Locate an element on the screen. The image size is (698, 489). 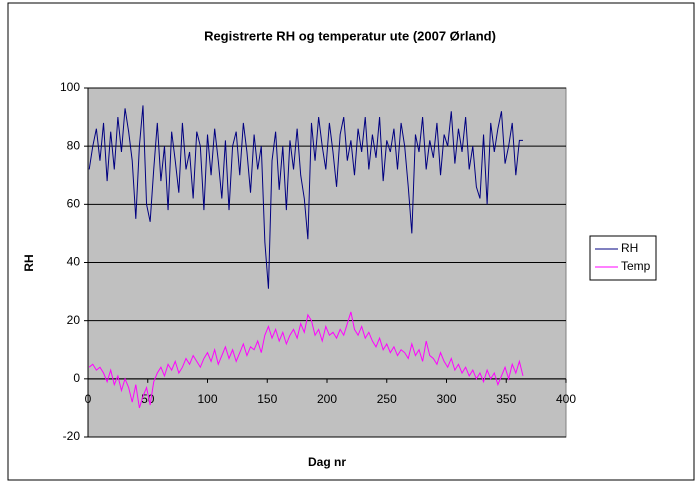
series-line is located at coordinates (306, 360).